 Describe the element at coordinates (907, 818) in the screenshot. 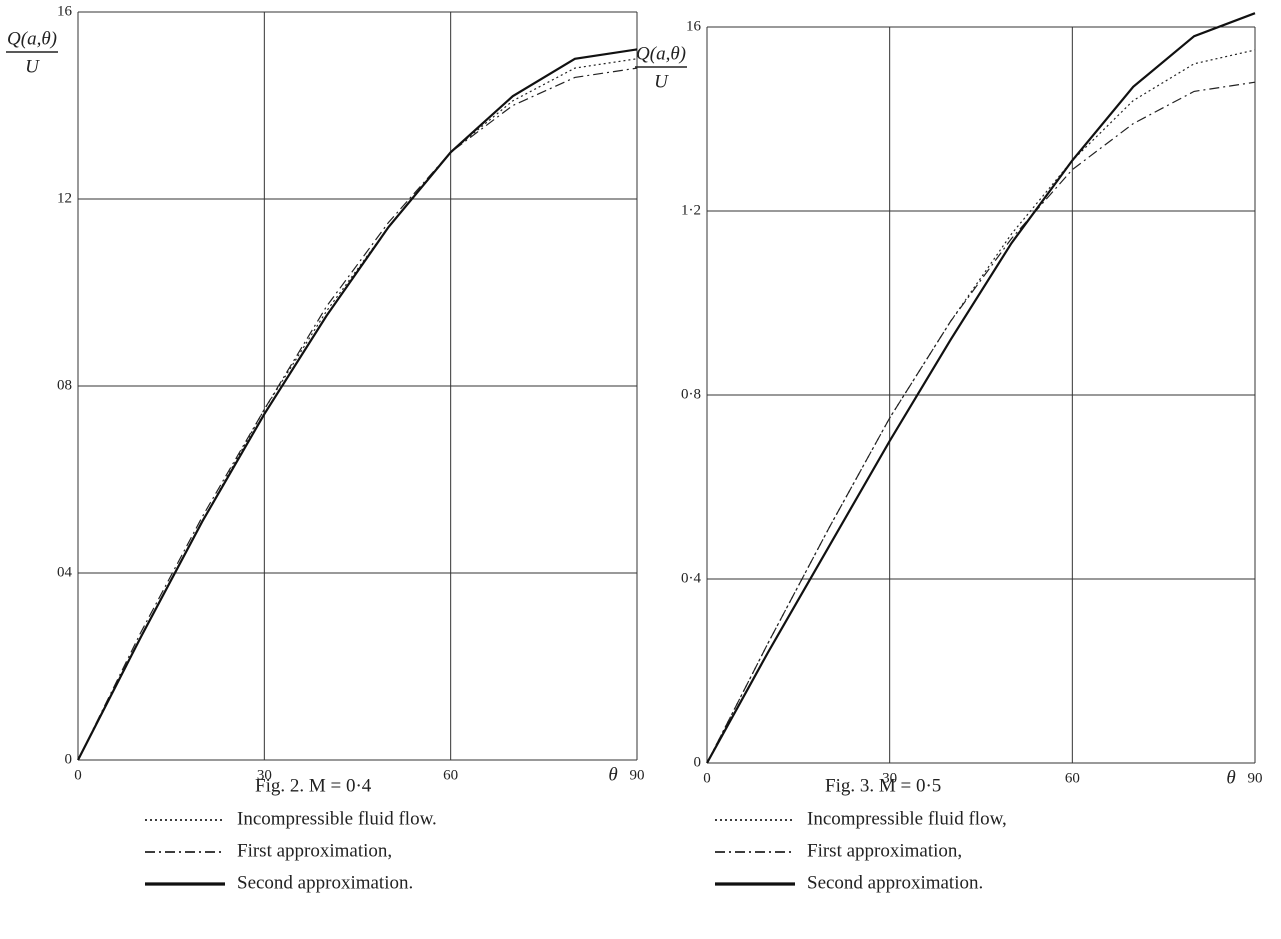

I see `legend-label: Incompressible fluid flow,` at that location.